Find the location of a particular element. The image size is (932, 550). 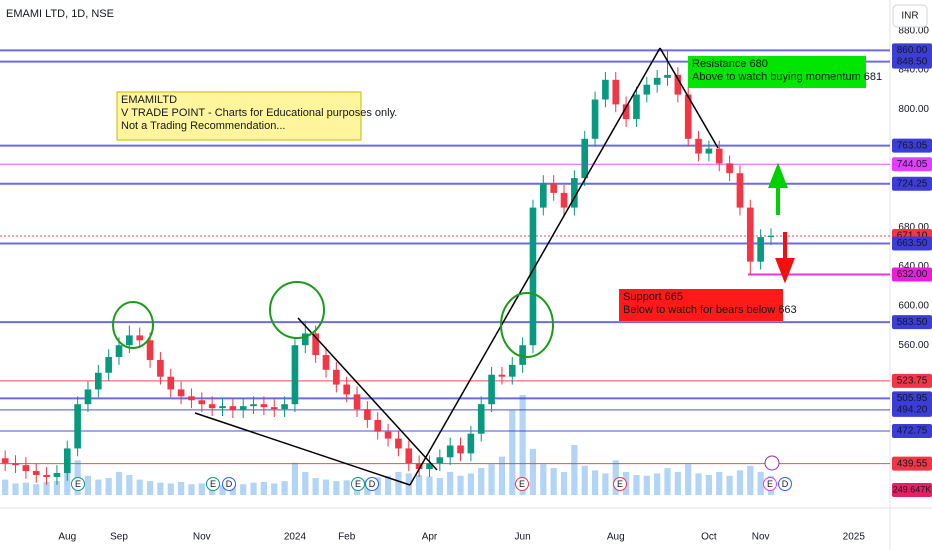

x-tick-label: Feb is located at coordinates (347, 537).